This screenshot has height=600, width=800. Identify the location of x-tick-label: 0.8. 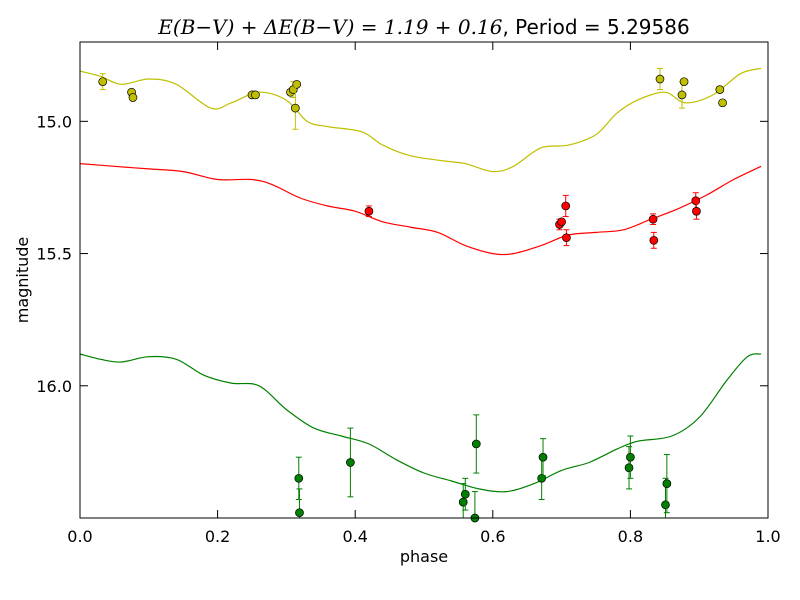
(630, 536).